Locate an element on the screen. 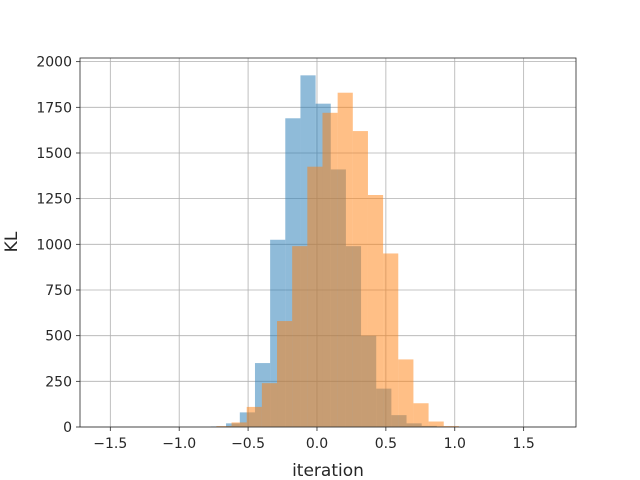  y-tick-label: 1000 is located at coordinates (54, 245).